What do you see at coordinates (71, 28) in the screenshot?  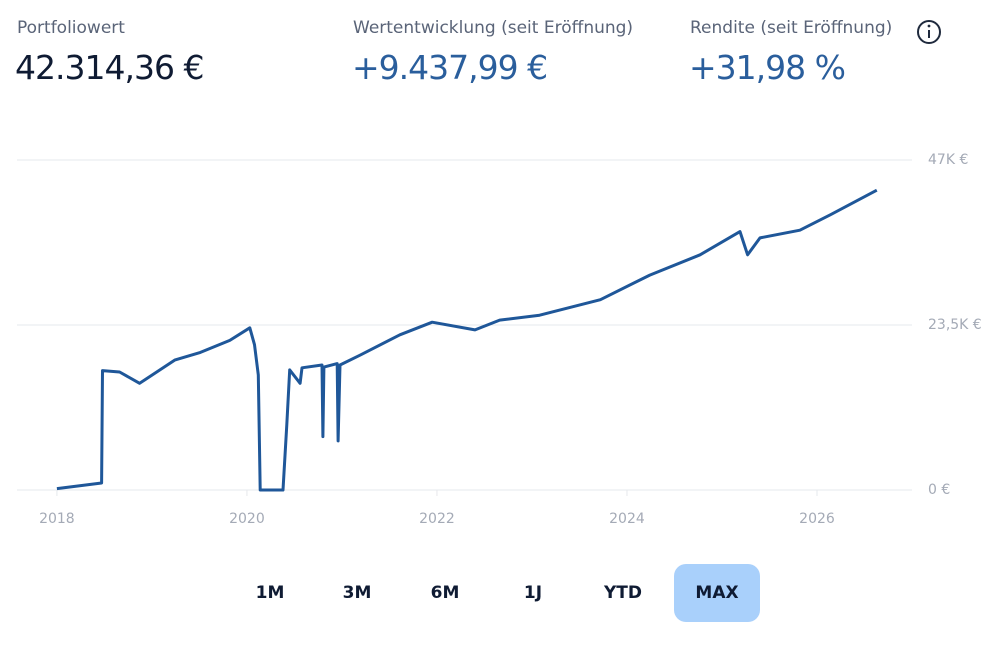 I see `stat-label: Portfoliowert` at bounding box center [71, 28].